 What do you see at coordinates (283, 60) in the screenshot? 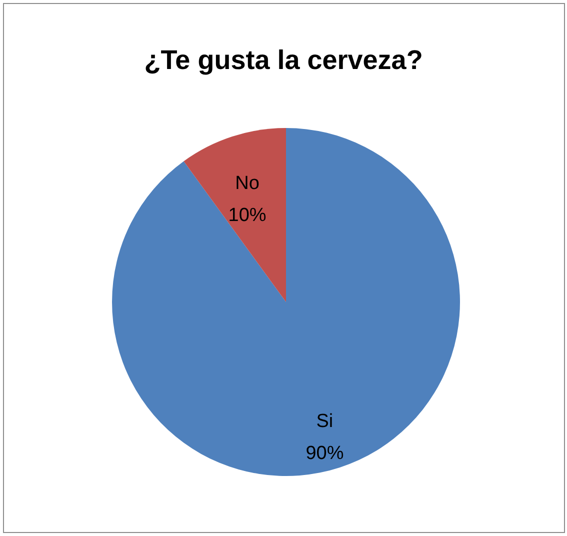
I see `chart-title: ¿Te gusta la cerveza?` at bounding box center [283, 60].